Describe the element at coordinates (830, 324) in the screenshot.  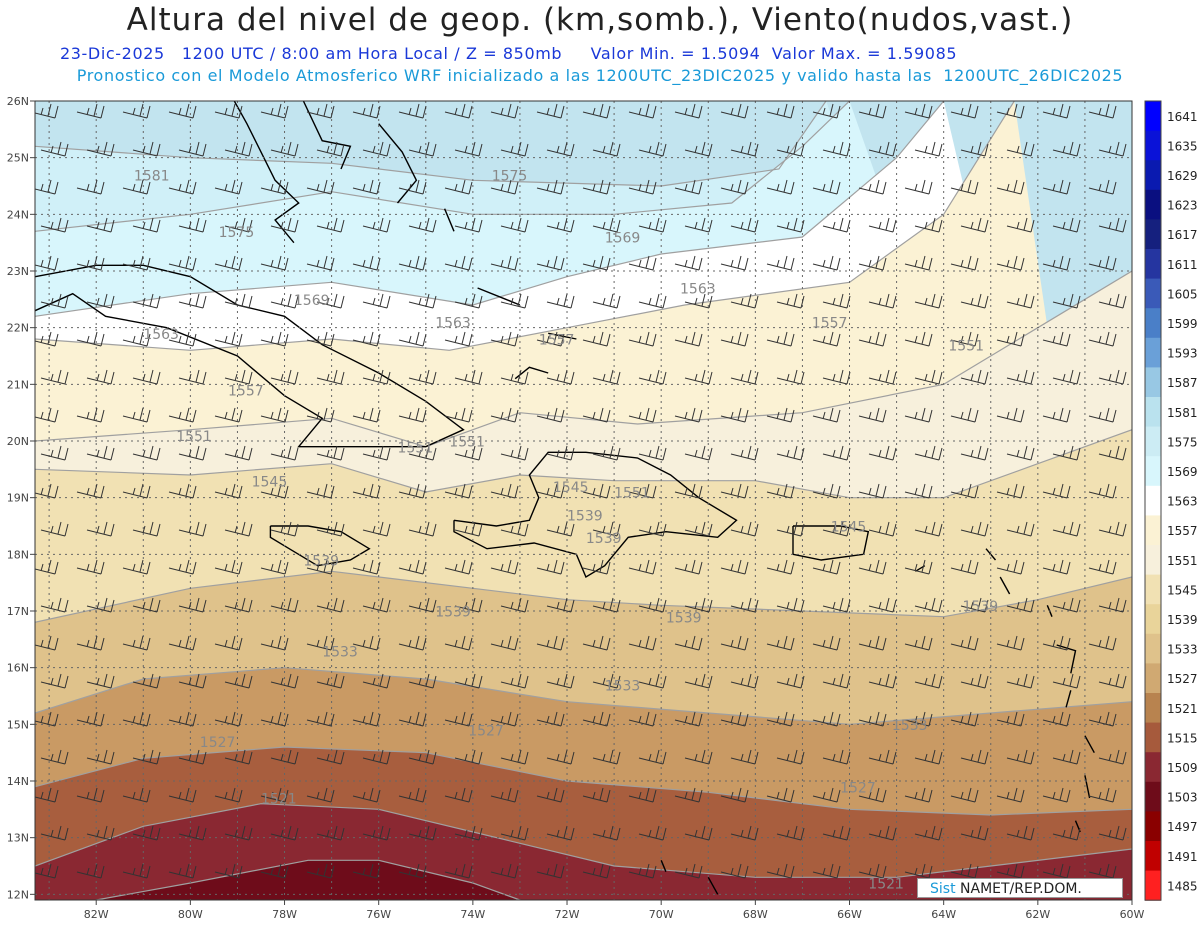
I see `contour-label: 1557` at that location.